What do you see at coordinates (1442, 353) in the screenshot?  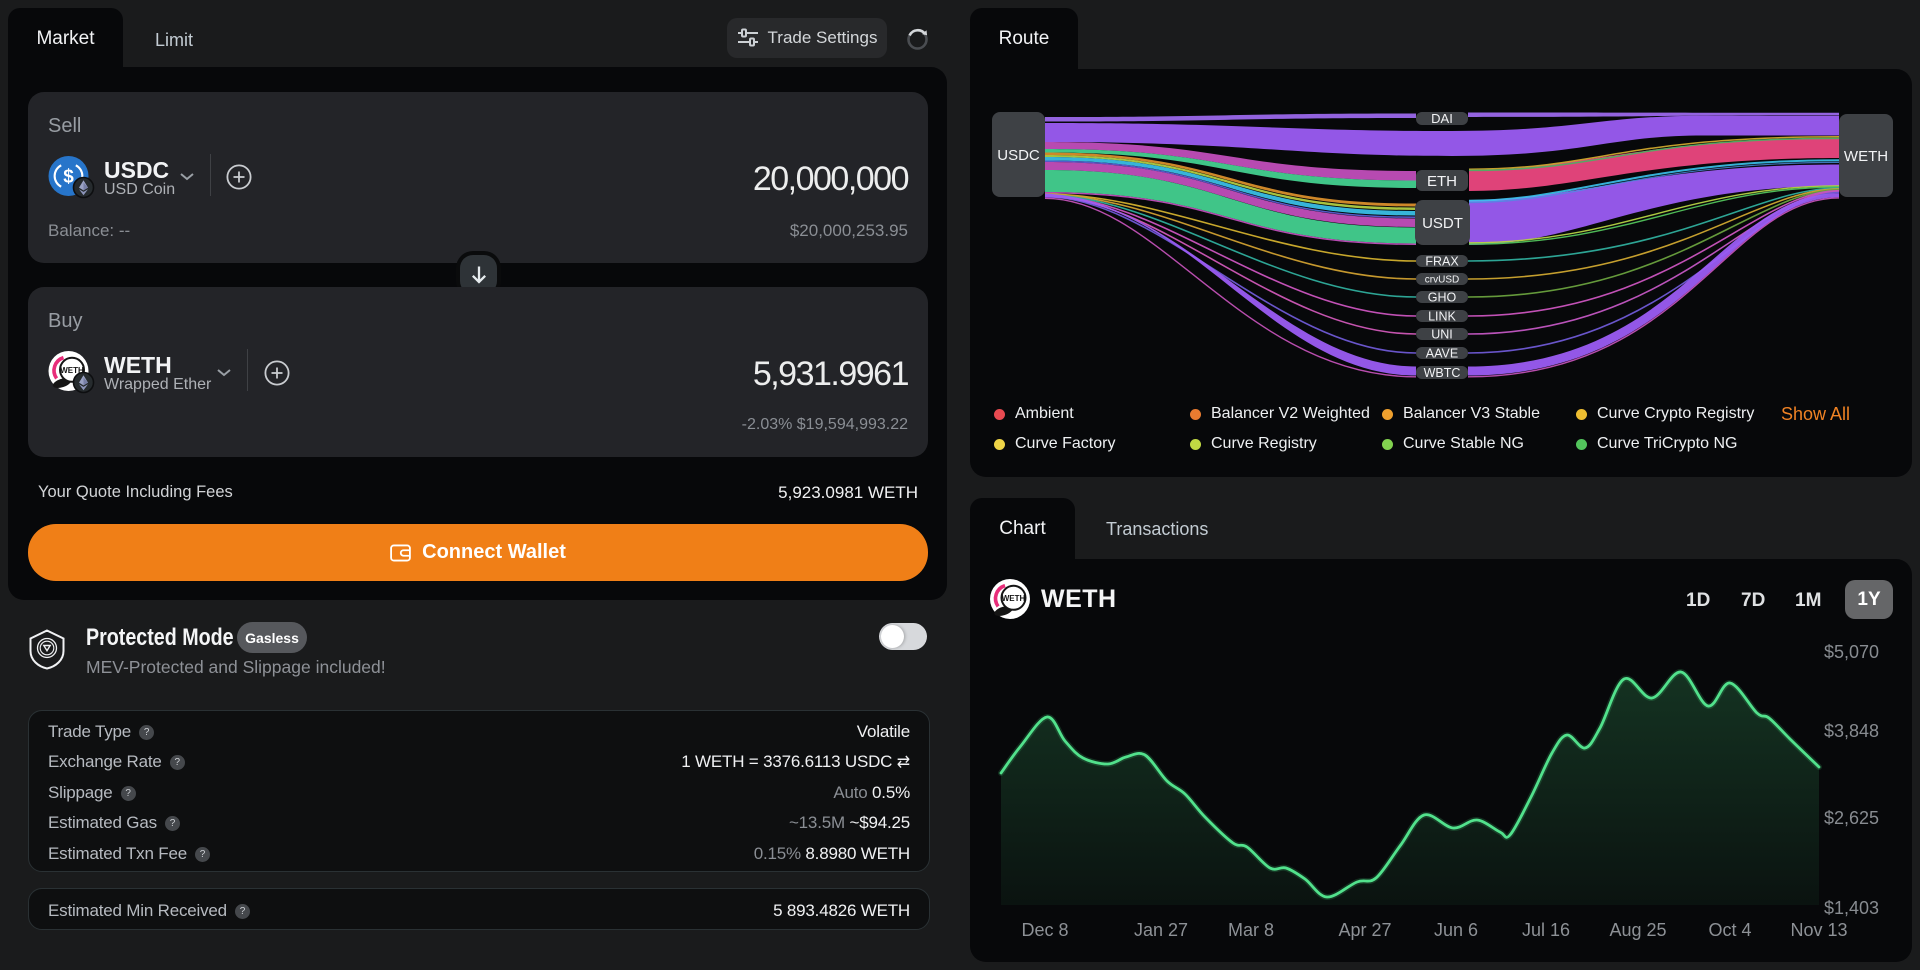 I see `svg-text: AAVE` at bounding box center [1442, 353].